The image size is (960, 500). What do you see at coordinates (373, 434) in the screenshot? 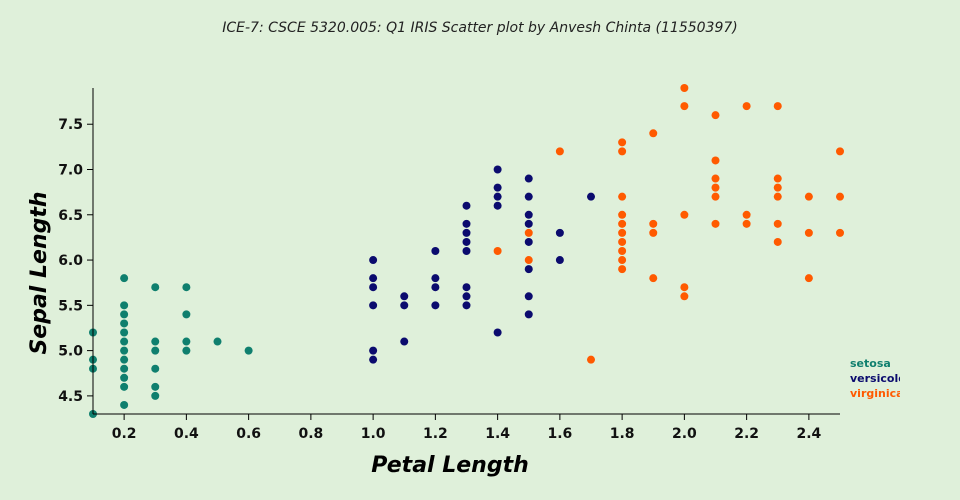
I see `x-tick-label: 1.0` at bounding box center [373, 434].